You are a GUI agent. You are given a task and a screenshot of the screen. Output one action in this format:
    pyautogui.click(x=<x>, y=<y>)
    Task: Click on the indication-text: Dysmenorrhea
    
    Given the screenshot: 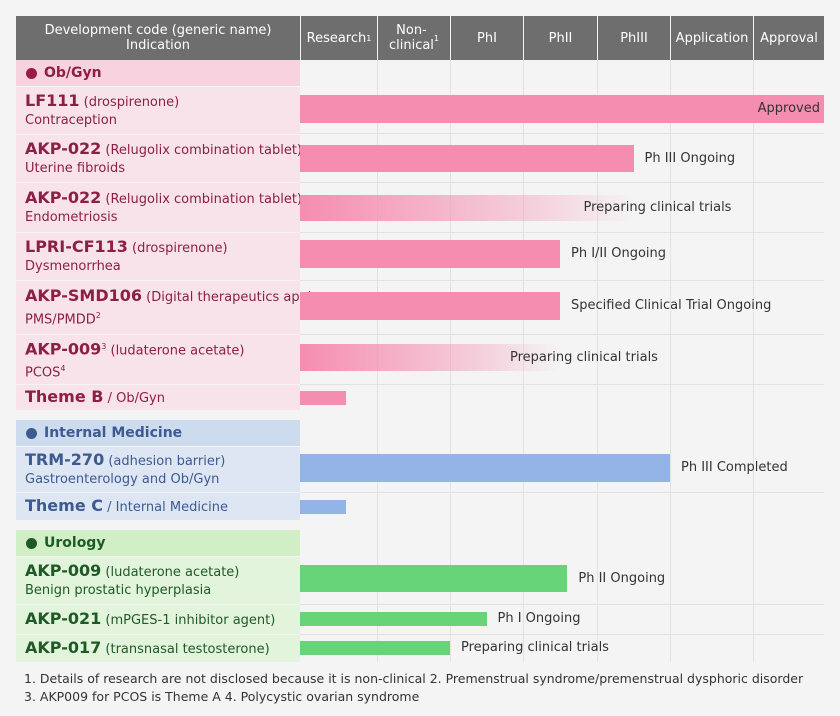 What is the action you would take?
    pyautogui.click(x=73, y=266)
    